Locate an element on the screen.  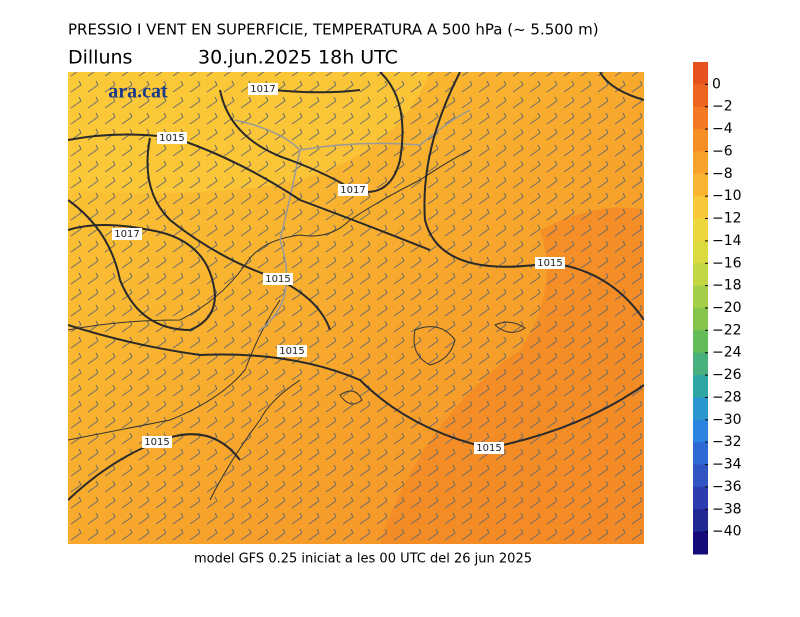
colorbar-label: −12 is located at coordinates (727, 219).